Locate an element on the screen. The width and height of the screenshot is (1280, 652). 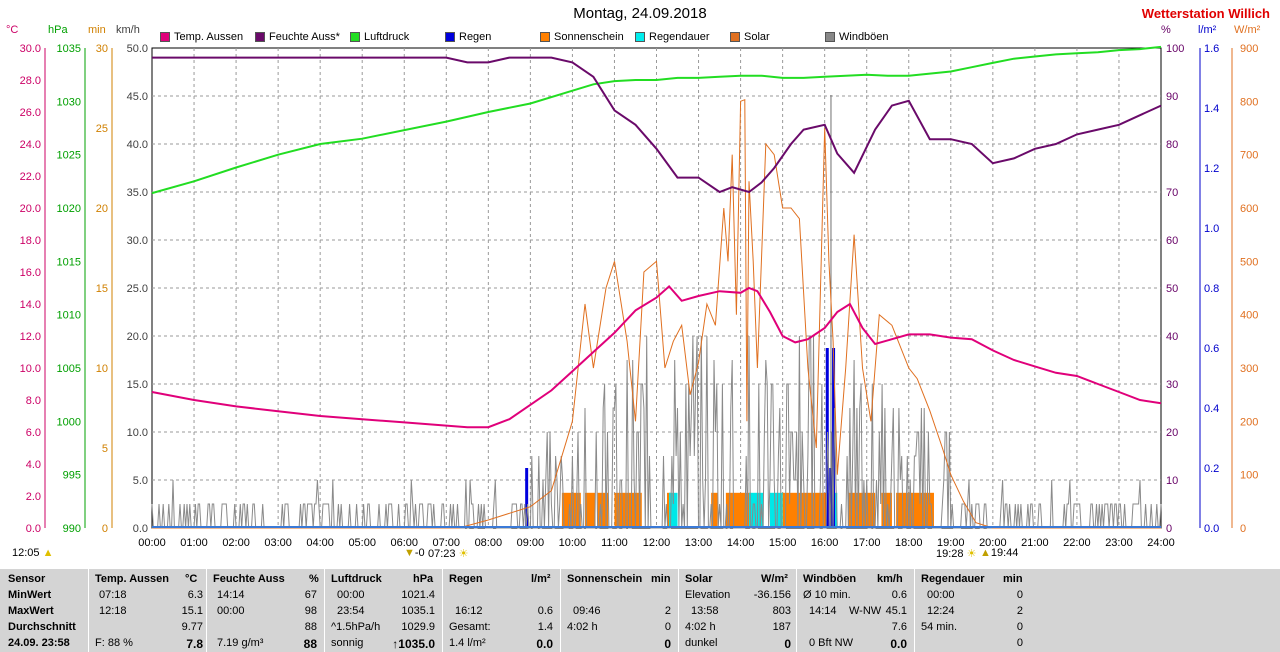
legend-swatch-solar is located at coordinates (735, 37).